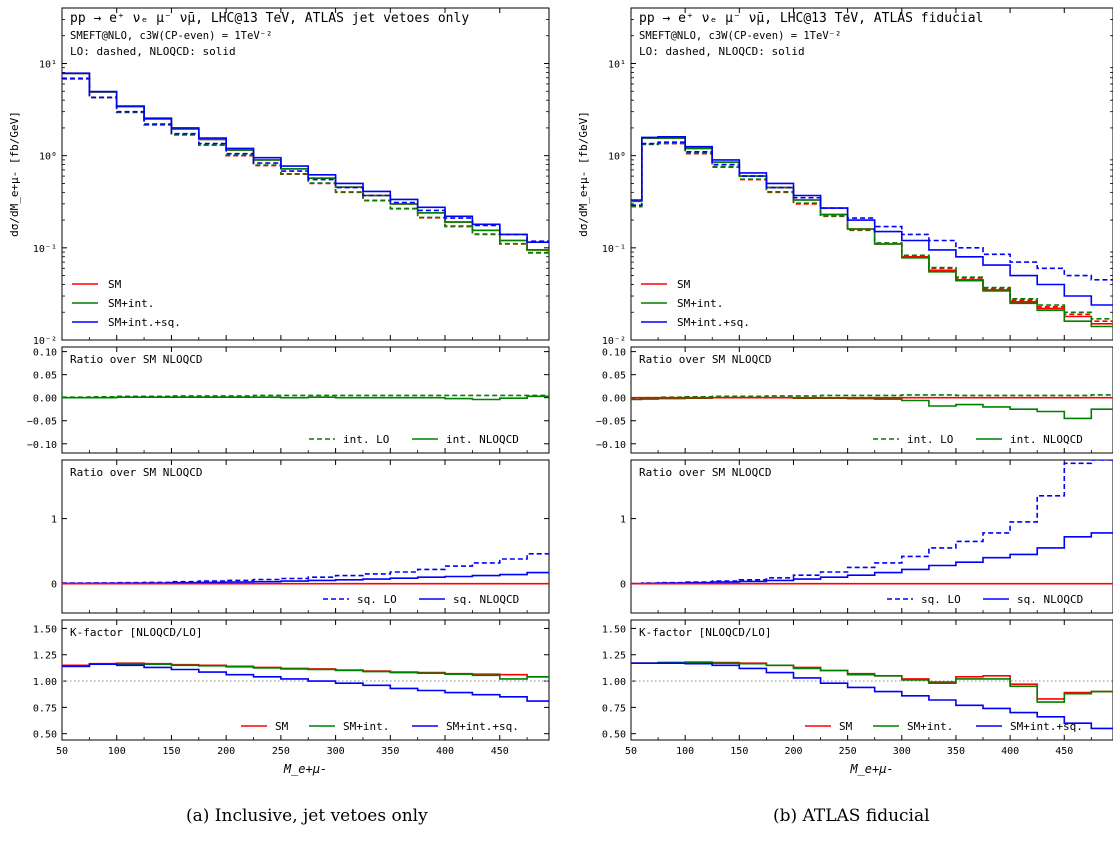 The width and height of the screenshot is (1113, 843). What do you see at coordinates (614, 629) in the screenshot?
I see `y-tick-label: 1.50` at bounding box center [614, 629].